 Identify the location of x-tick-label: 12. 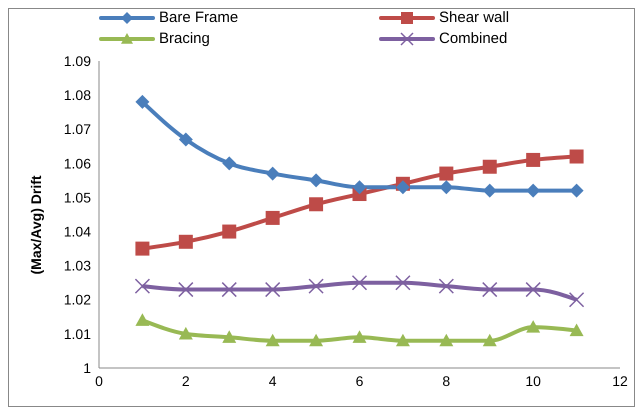
(620, 380).